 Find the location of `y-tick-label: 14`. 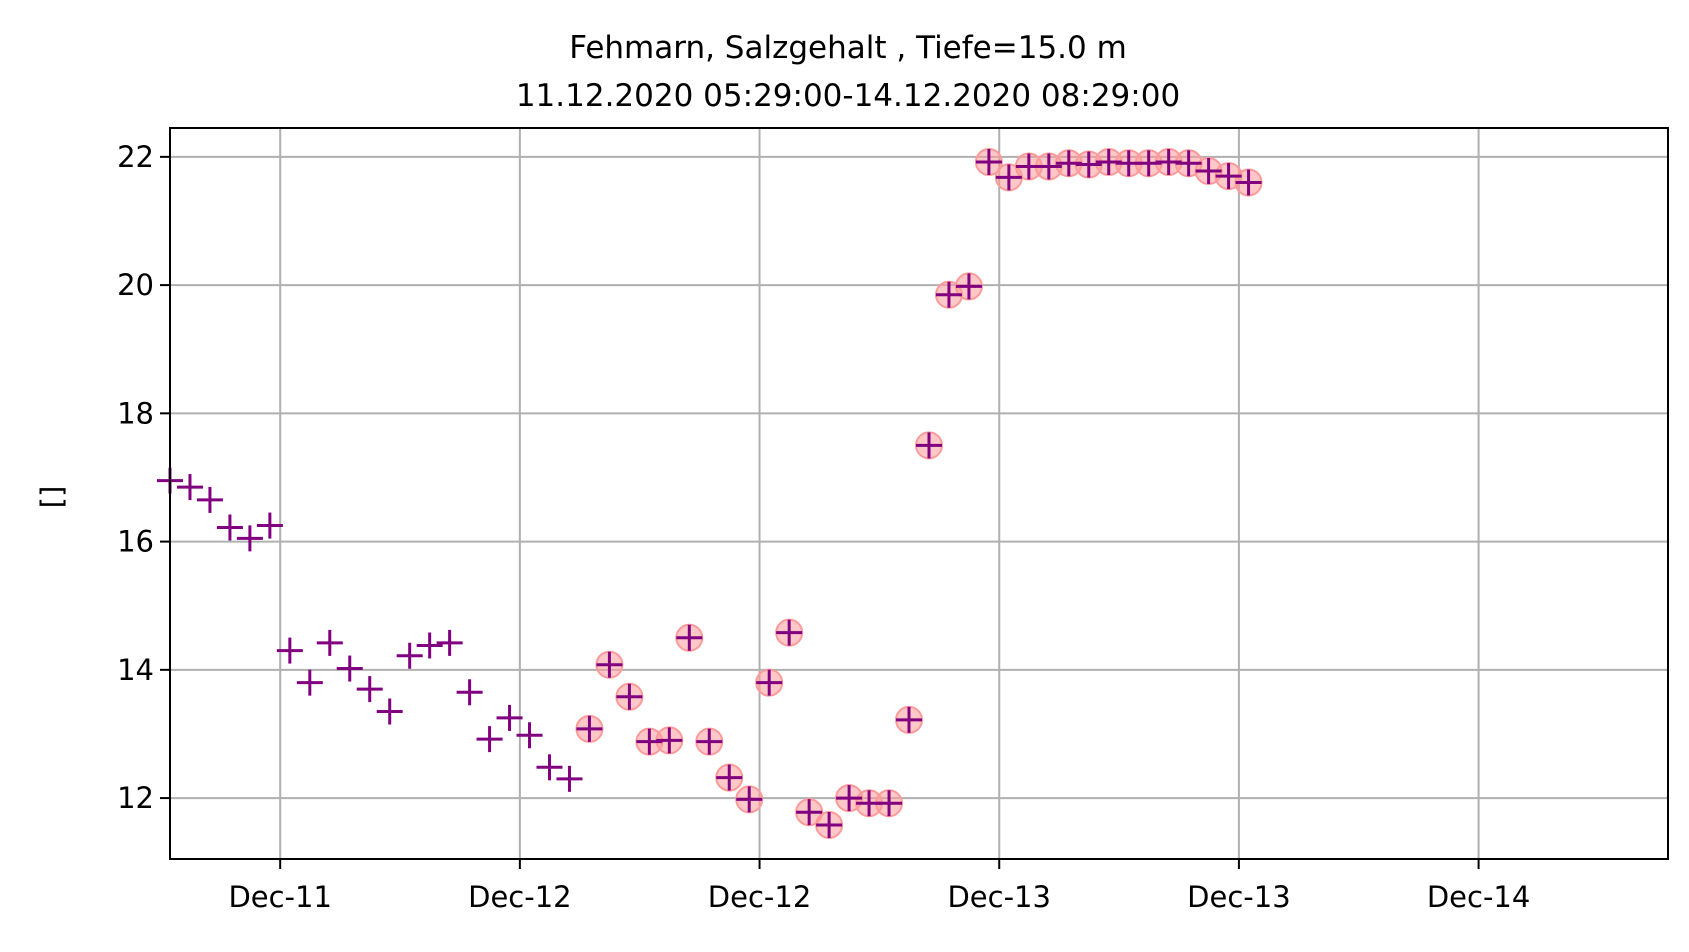

y-tick-label: 14 is located at coordinates (135, 670).